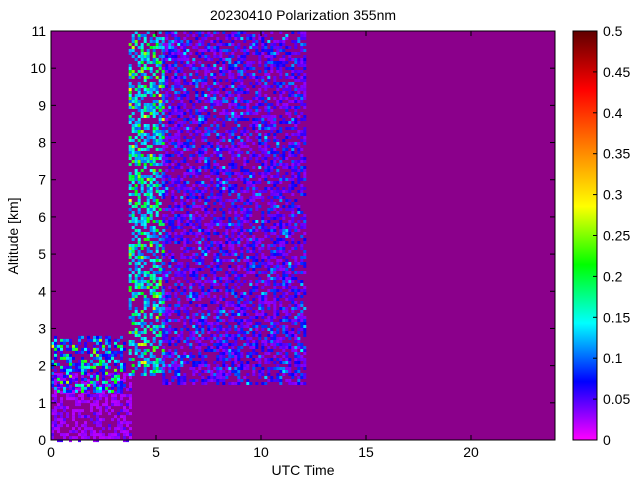 The width and height of the screenshot is (640, 480). Describe the element at coordinates (471, 452) in the screenshot. I see `x-tick-label: 20` at that location.